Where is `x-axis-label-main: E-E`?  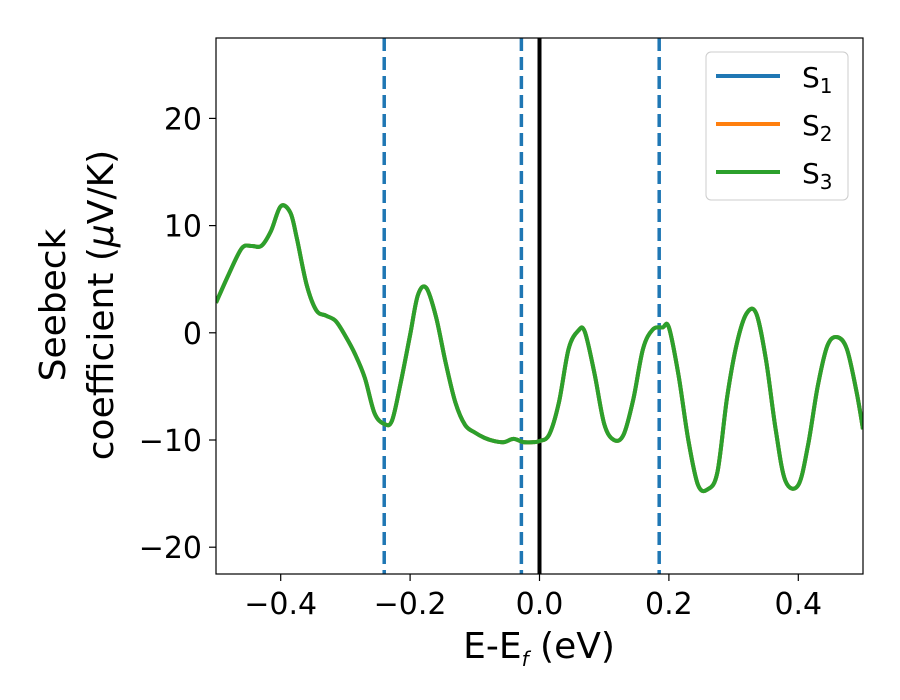 x-axis-label-main: E-E is located at coordinates (492, 646).